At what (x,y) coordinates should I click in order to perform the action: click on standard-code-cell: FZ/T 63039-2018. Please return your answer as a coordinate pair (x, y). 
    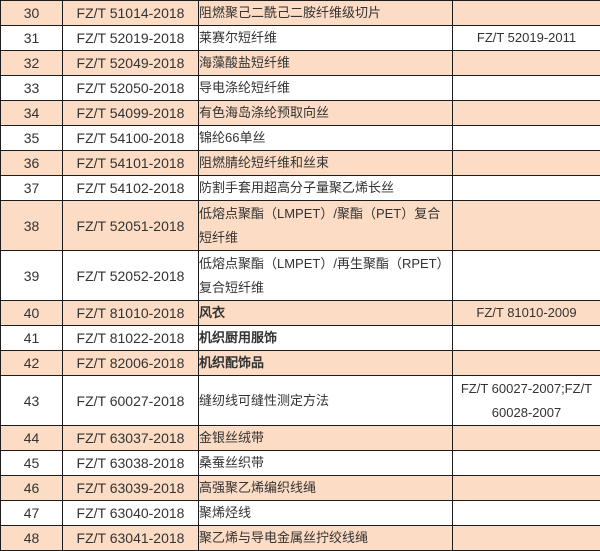
    Looking at the image, I should click on (131, 488).